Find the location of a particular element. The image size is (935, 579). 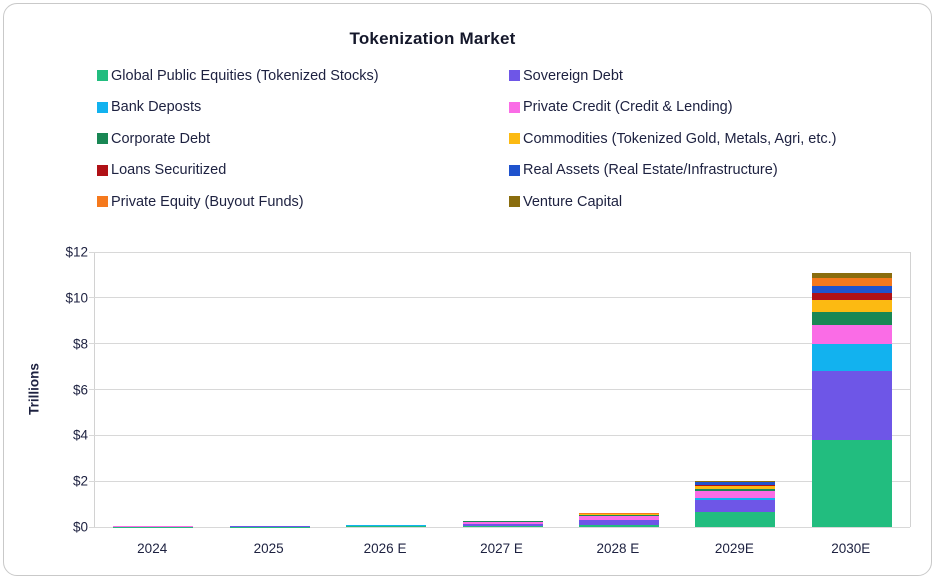

stacked-bar-2030e is located at coordinates (851, 399).